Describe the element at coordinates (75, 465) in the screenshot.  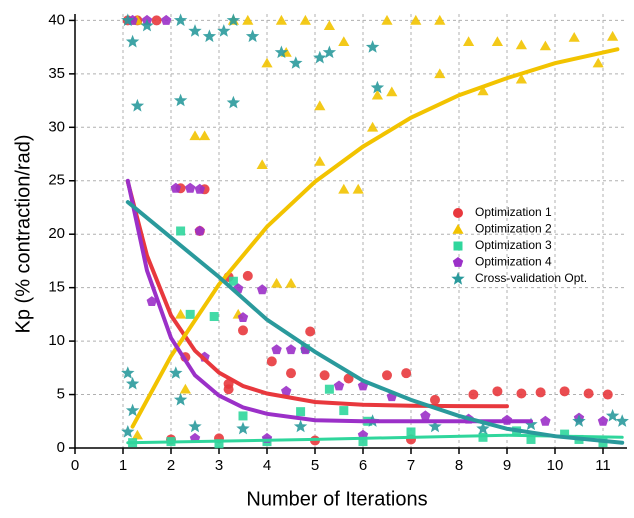
I see `x-tick-label: 0` at that location.